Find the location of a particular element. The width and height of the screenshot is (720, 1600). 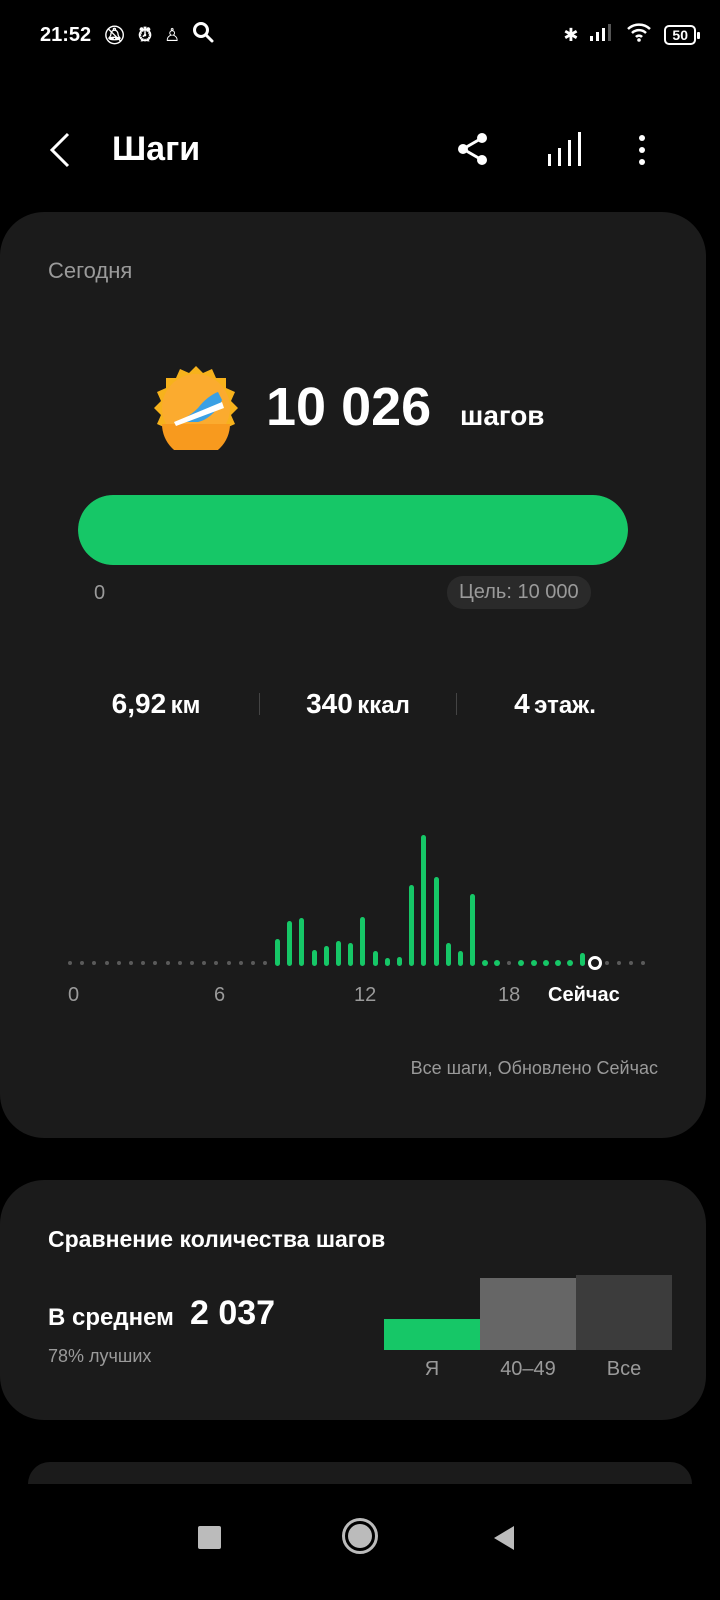

x-tick: 18 is located at coordinates (509, 995).